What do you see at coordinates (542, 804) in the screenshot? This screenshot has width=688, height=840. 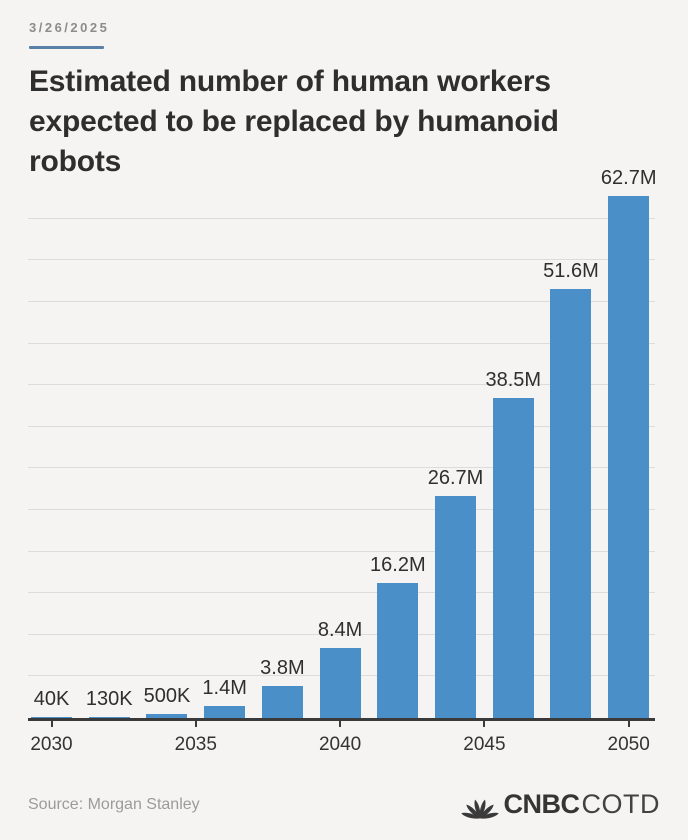 I see `brand-cnbc: CNBC` at bounding box center [542, 804].